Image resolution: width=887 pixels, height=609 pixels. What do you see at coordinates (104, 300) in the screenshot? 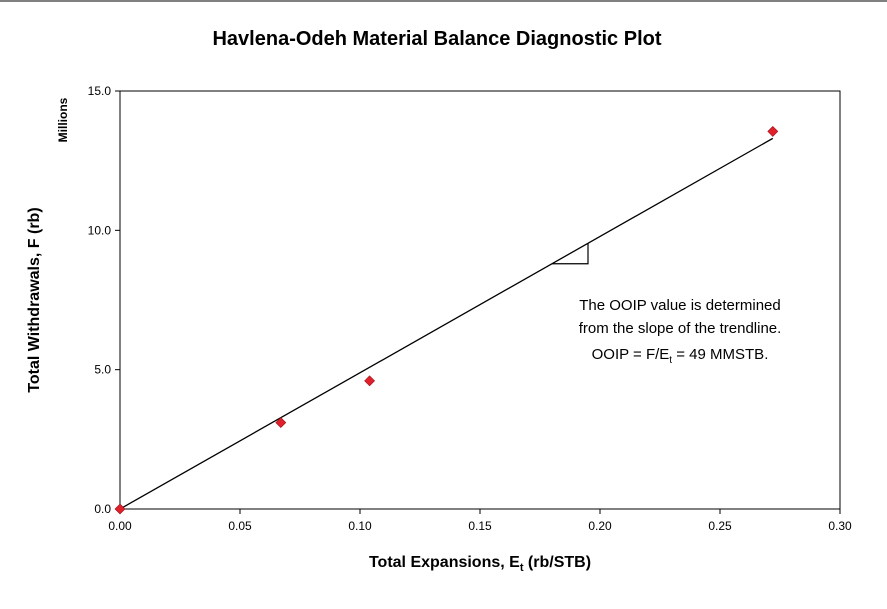
I see `y-axis: 0.0 5.0 10.0 15.0` at bounding box center [104, 300].